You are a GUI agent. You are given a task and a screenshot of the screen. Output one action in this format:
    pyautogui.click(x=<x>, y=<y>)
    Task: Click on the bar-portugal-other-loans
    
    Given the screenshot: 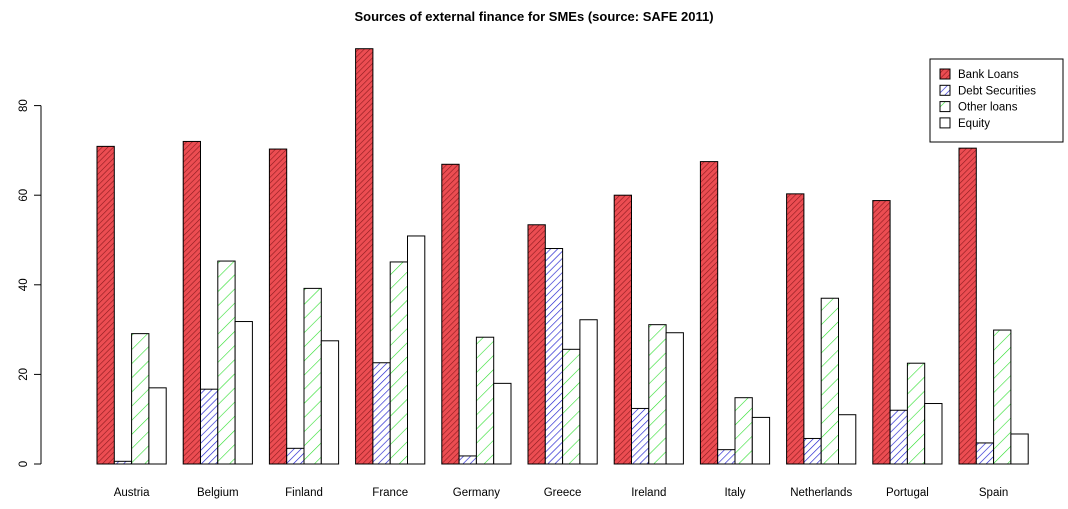 What is the action you would take?
    pyautogui.click(x=916, y=413)
    